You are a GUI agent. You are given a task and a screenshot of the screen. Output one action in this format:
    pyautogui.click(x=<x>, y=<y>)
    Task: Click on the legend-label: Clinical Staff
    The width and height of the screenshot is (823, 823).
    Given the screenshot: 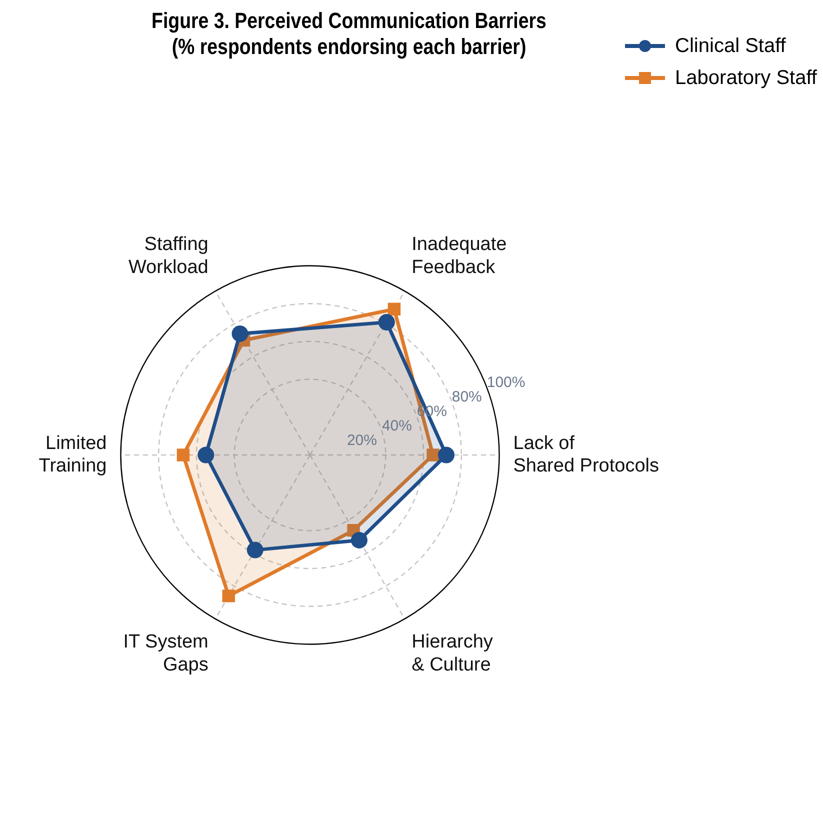 What is the action you would take?
    pyautogui.click(x=730, y=46)
    